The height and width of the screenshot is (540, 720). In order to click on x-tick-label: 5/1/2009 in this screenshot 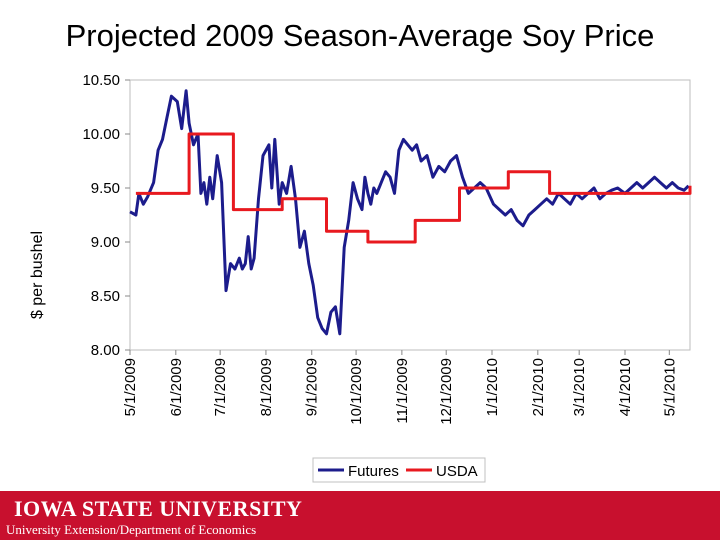, I will do `click(130, 387)`.